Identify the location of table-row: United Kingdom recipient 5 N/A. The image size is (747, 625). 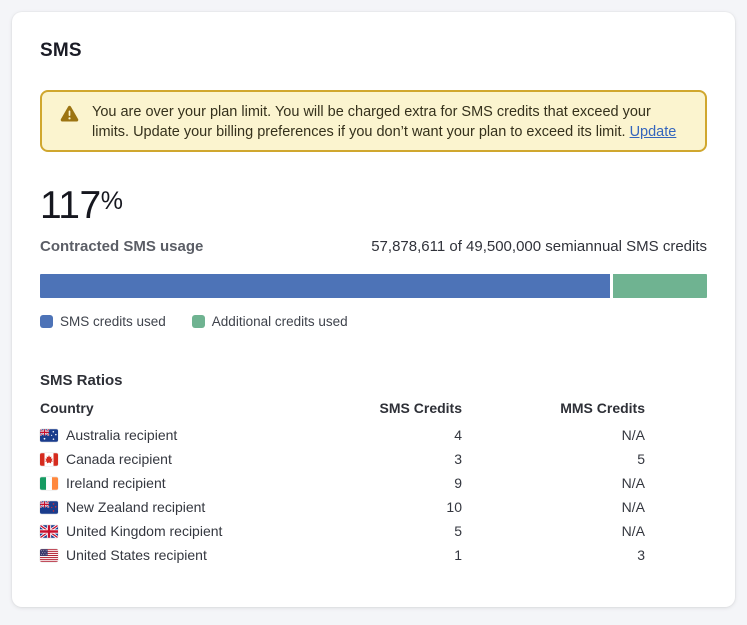
(373, 531).